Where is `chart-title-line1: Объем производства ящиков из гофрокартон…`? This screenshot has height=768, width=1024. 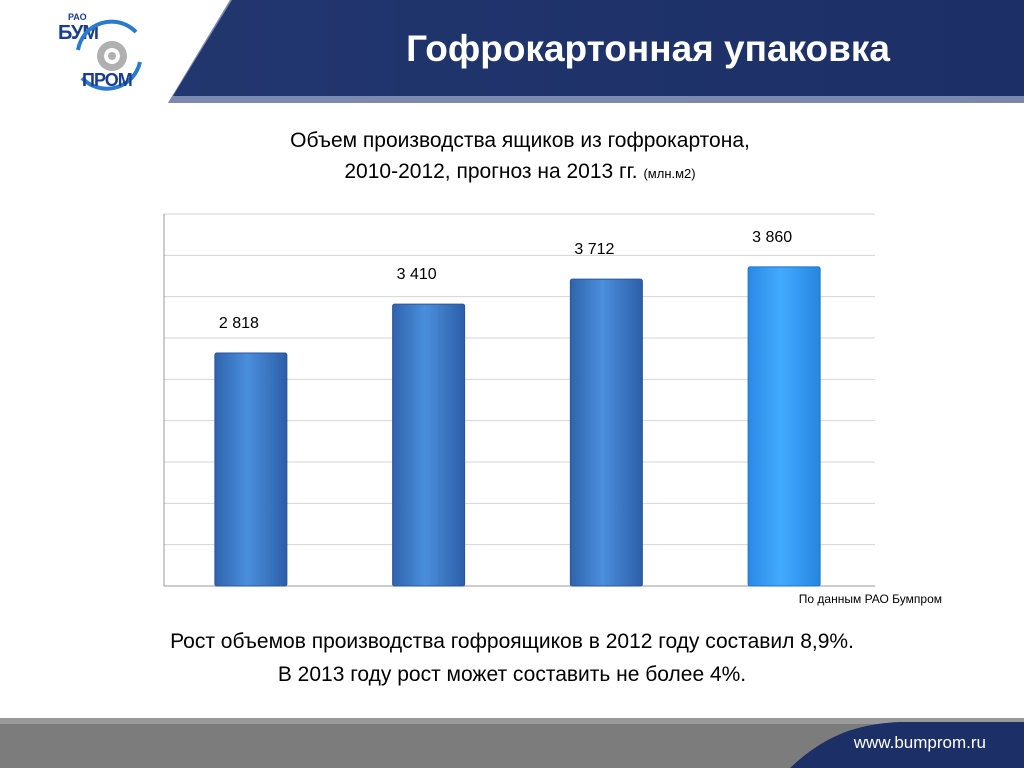
chart-title-line1: Объем производства ящиков из гофрокартон… is located at coordinates (520, 140).